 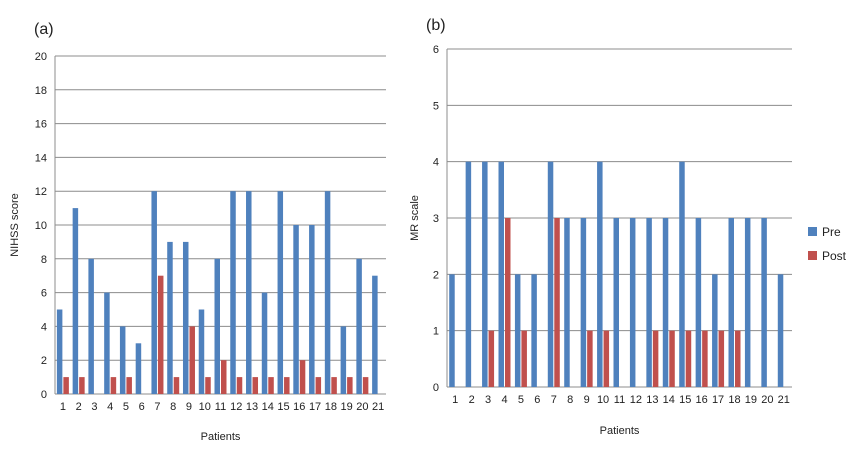 What do you see at coordinates (315, 407) in the screenshot?
I see `x-tick-label: 17` at bounding box center [315, 407].